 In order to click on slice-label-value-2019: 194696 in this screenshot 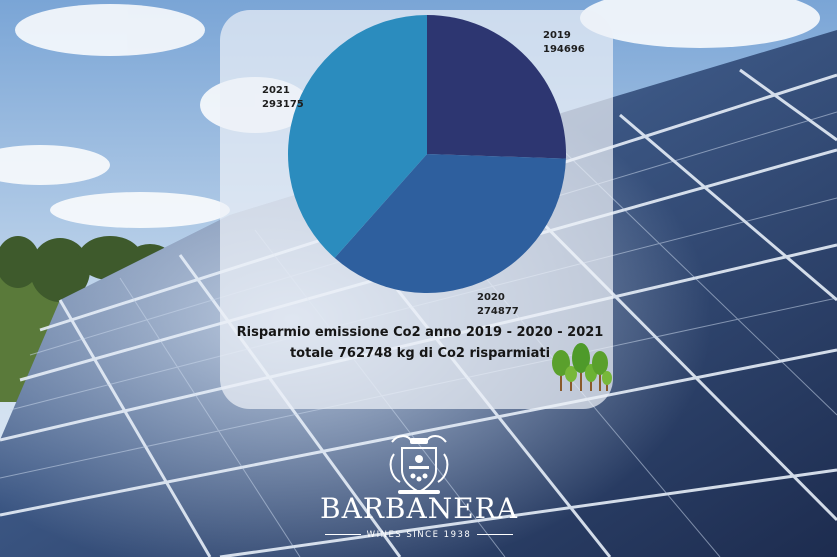, I will do `click(564, 49)`.